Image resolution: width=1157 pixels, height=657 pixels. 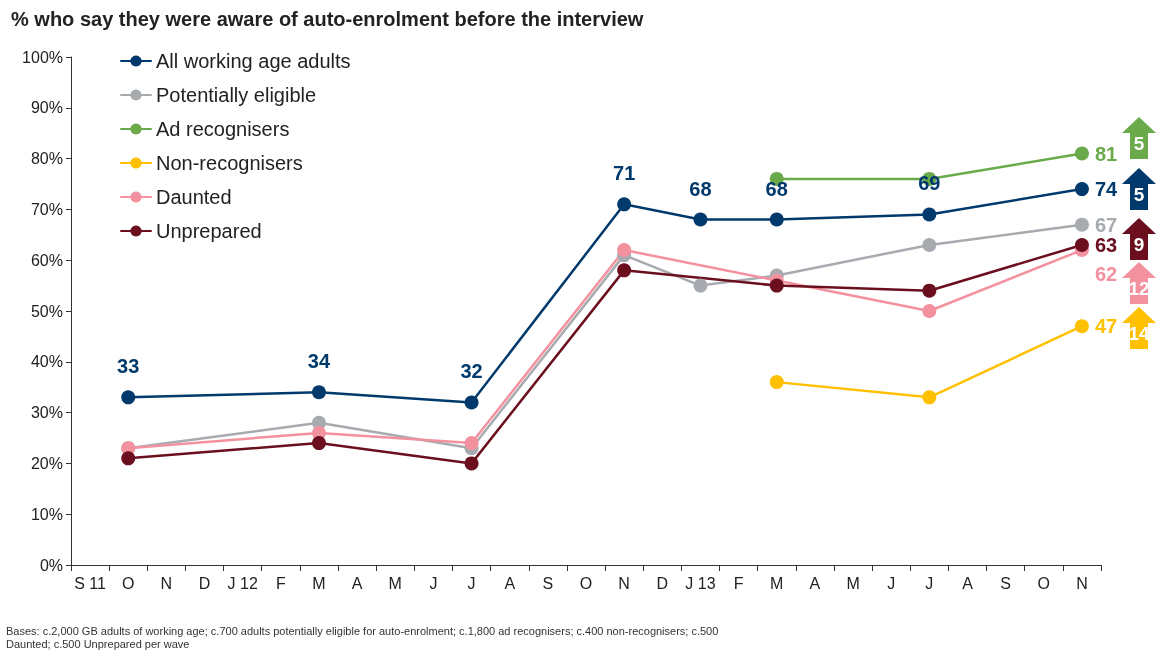 What do you see at coordinates (51, 565) in the screenshot?
I see `y-tick-label: 0%` at bounding box center [51, 565].